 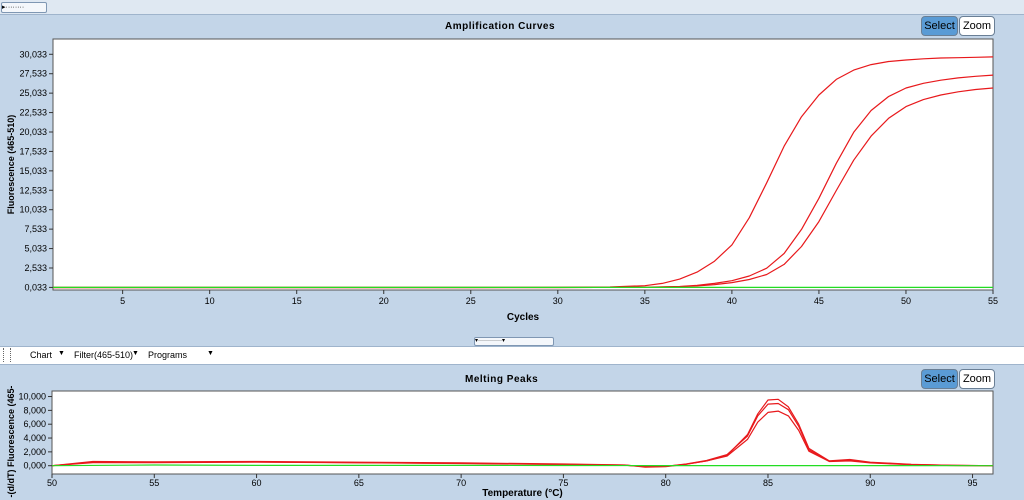 What do you see at coordinates (514, 341) in the screenshot?
I see `panel-splitter: ▾············▾` at bounding box center [514, 341].